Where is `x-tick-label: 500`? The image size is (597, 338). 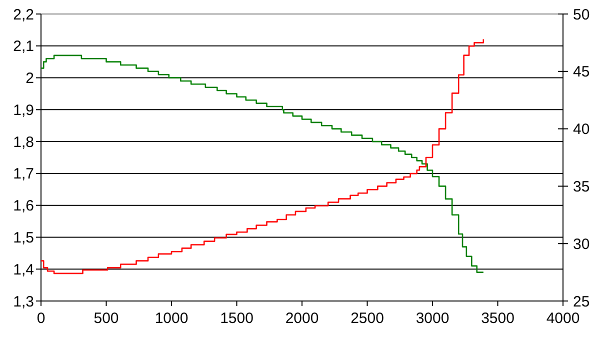
x-tick-label: 500 is located at coordinates (106, 318).